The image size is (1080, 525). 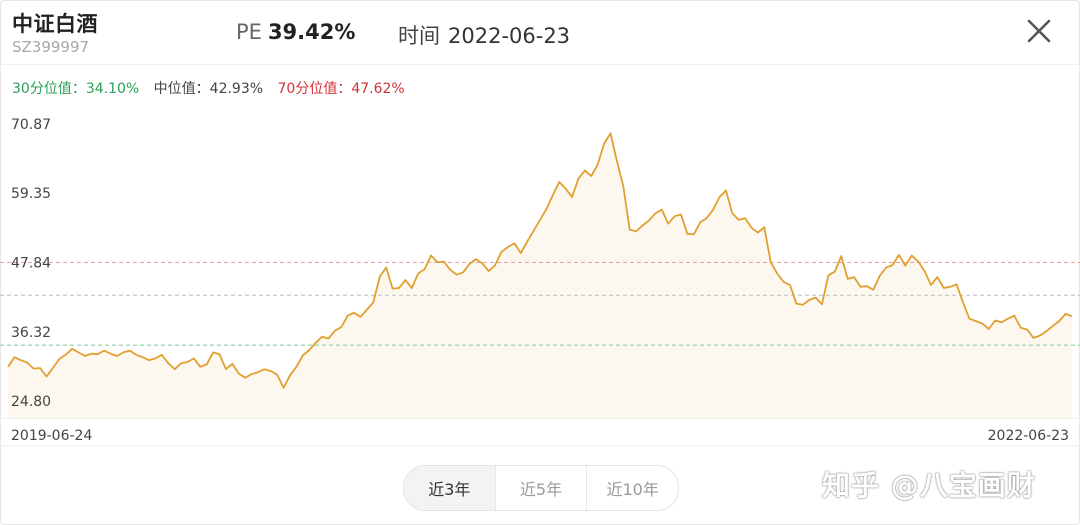 I want to click on y-tick-label: 59.35, so click(x=31, y=194).